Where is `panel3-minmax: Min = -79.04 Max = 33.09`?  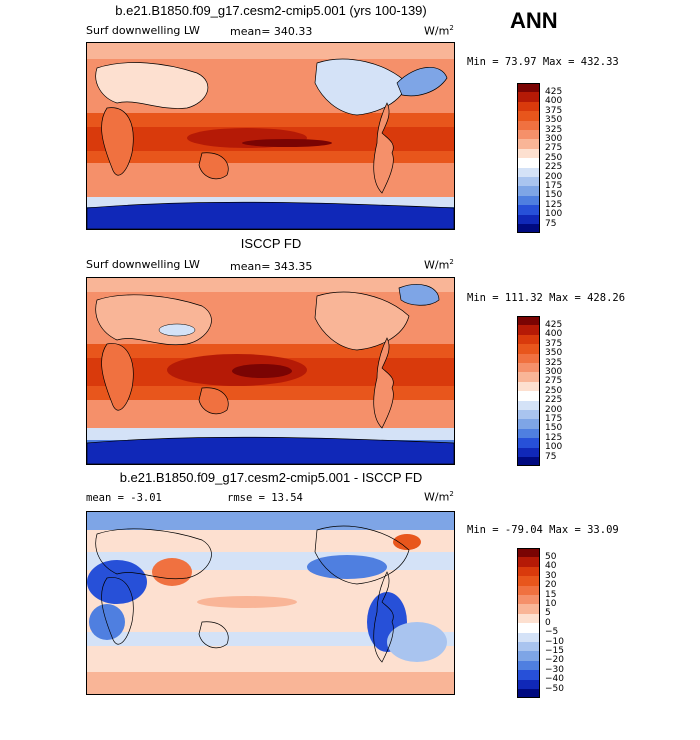
panel3-minmax: Min = -79.04 Max = 33.09 is located at coordinates (543, 530).